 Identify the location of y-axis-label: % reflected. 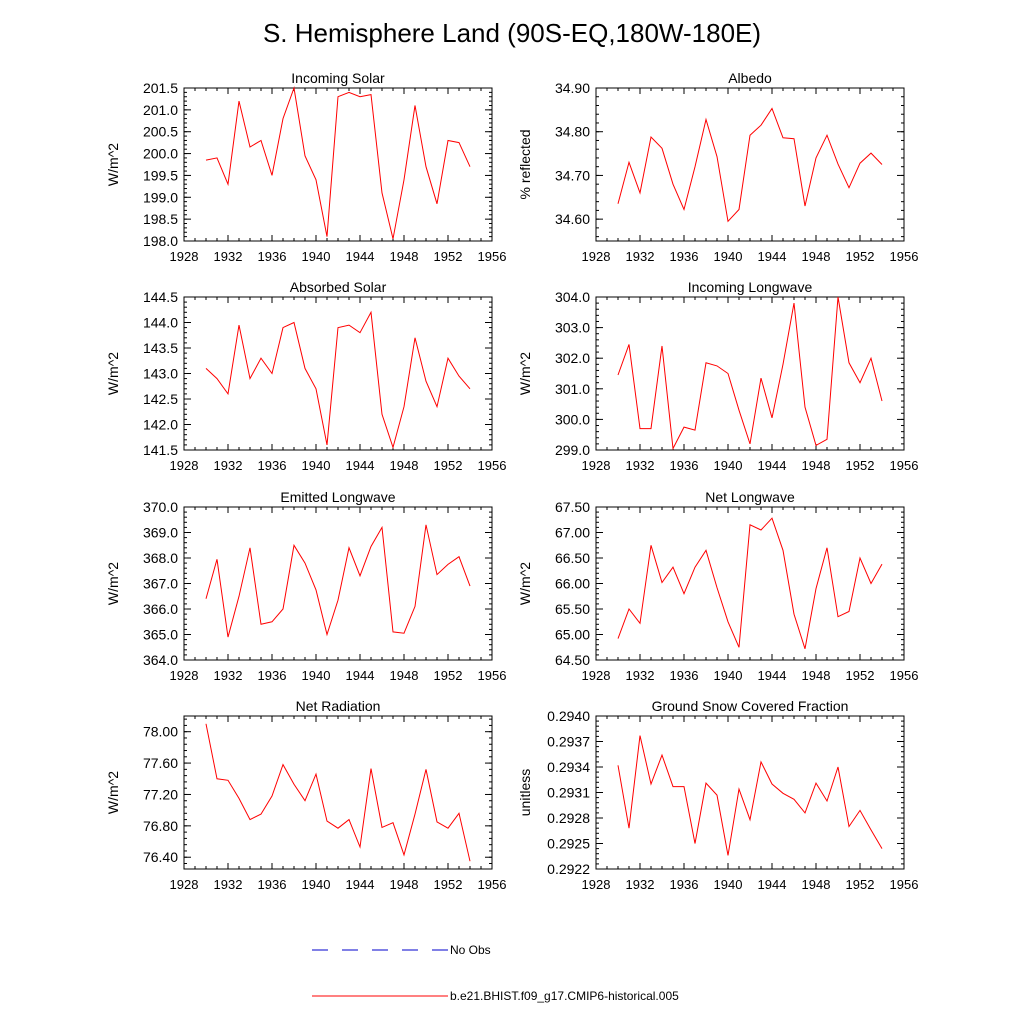
(525, 164).